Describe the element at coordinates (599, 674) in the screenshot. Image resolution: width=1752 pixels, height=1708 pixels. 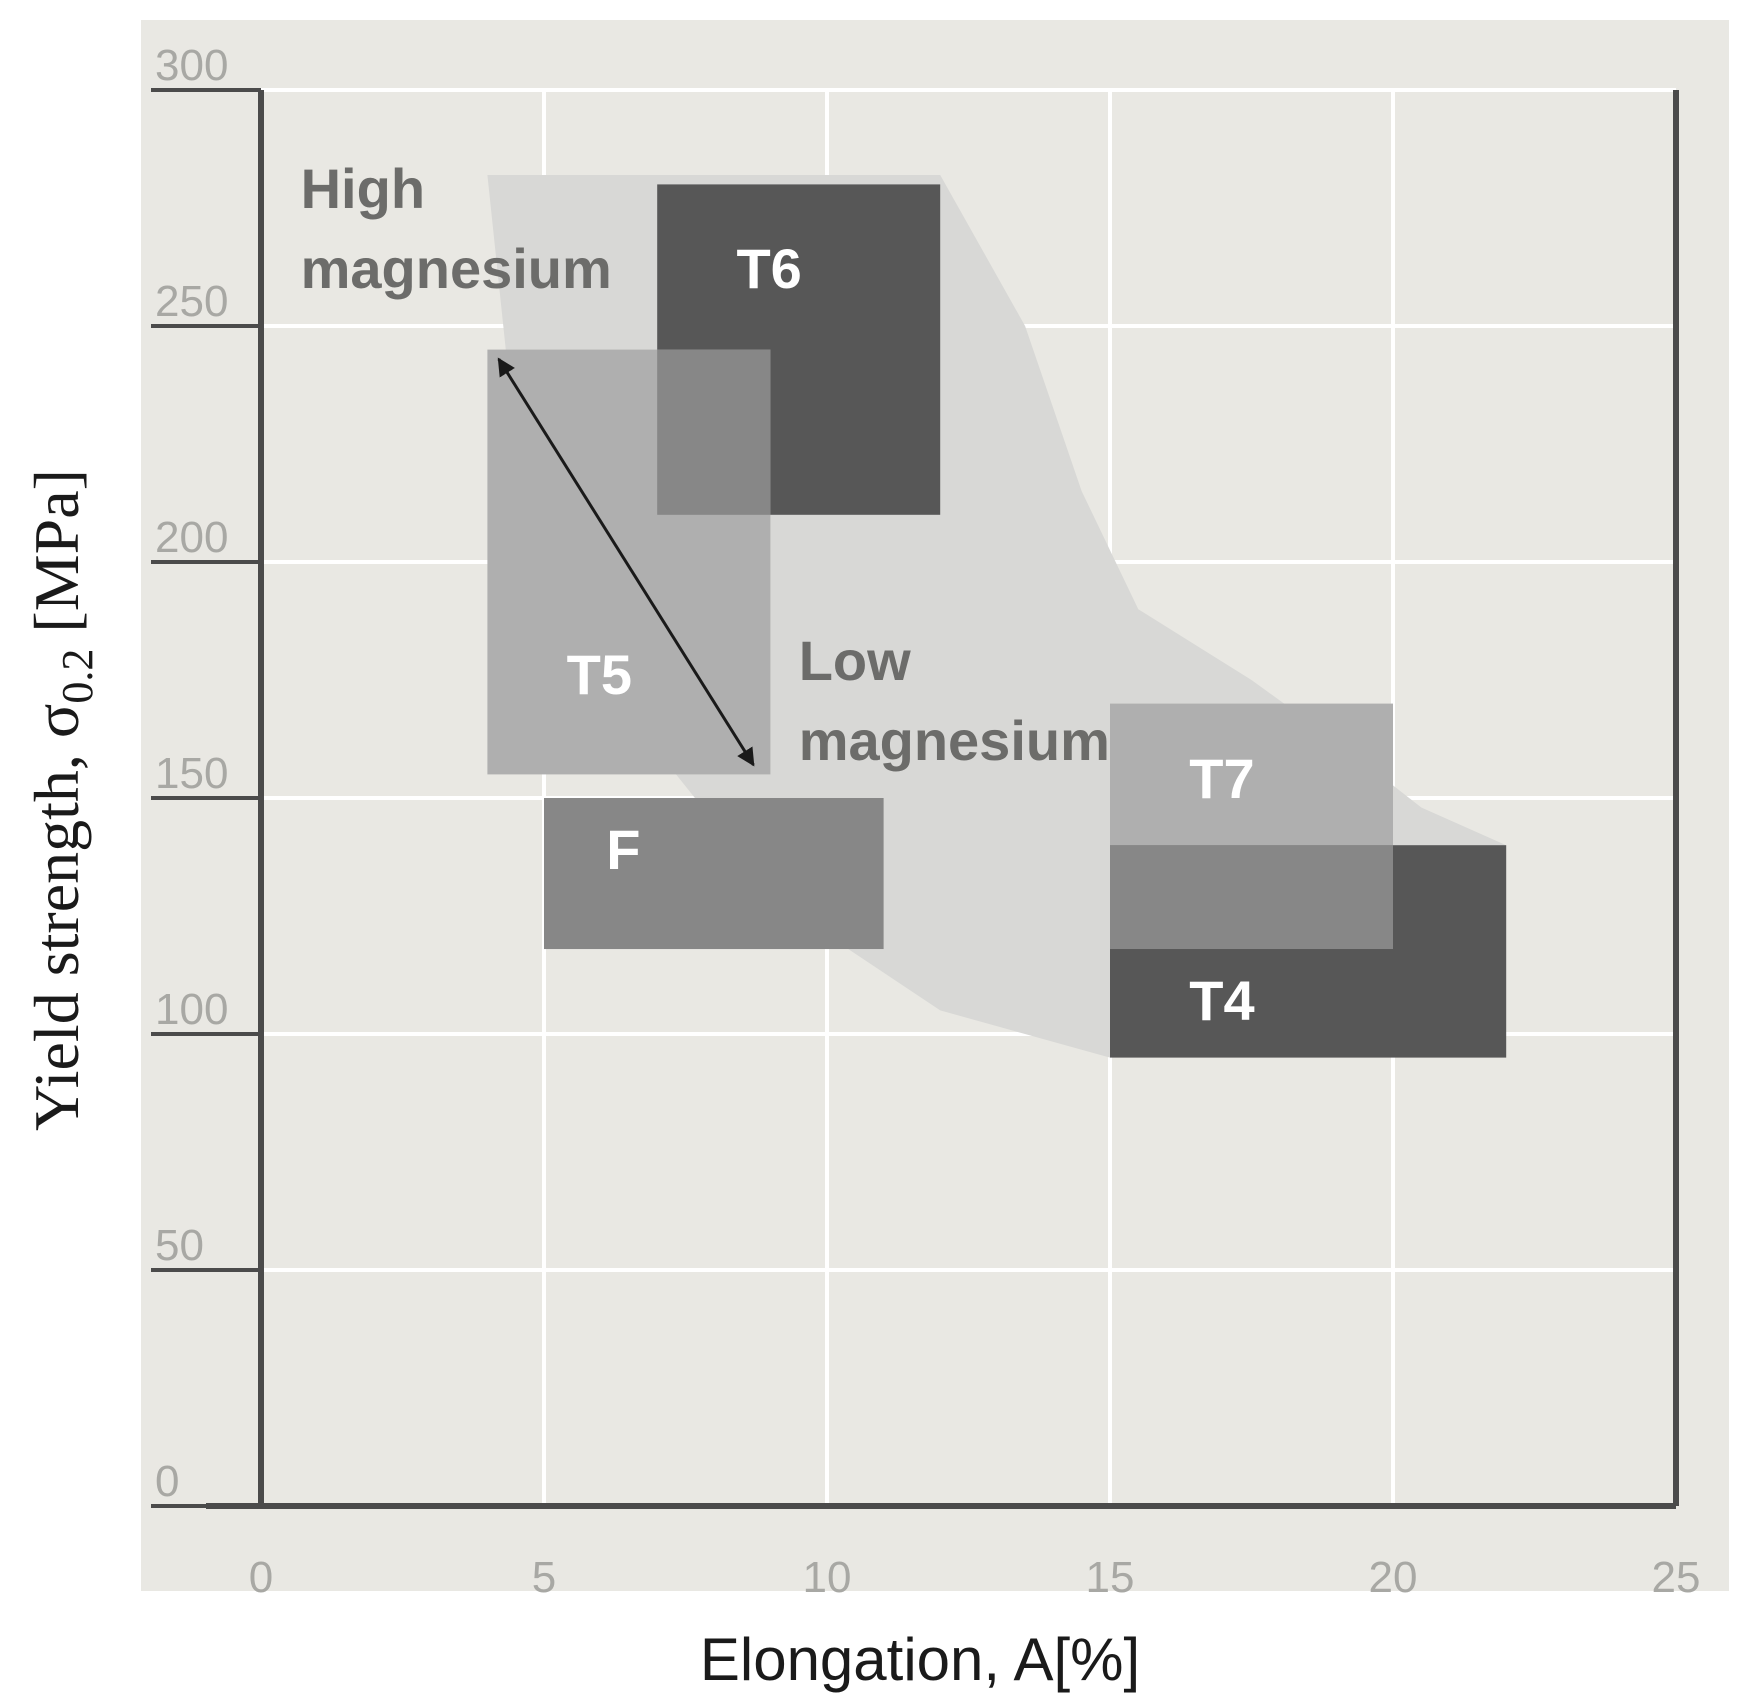
I see `region-label-t5: T5` at that location.